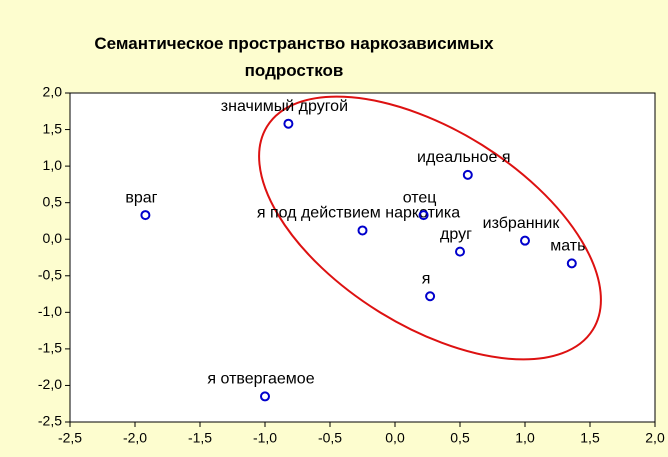 Image resolution: width=668 pixels, height=457 pixels. Describe the element at coordinates (50, 348) in the screenshot. I see `y-tick-label: -1,5` at that location.